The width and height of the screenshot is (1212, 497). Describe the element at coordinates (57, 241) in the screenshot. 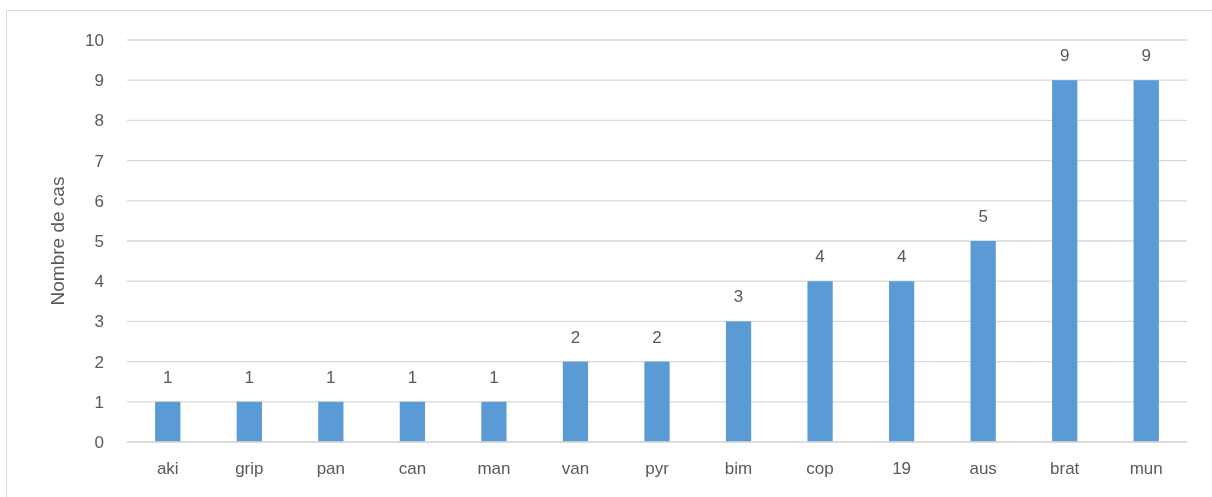

I see `y-axis-title: Nombre de cas` at that location.